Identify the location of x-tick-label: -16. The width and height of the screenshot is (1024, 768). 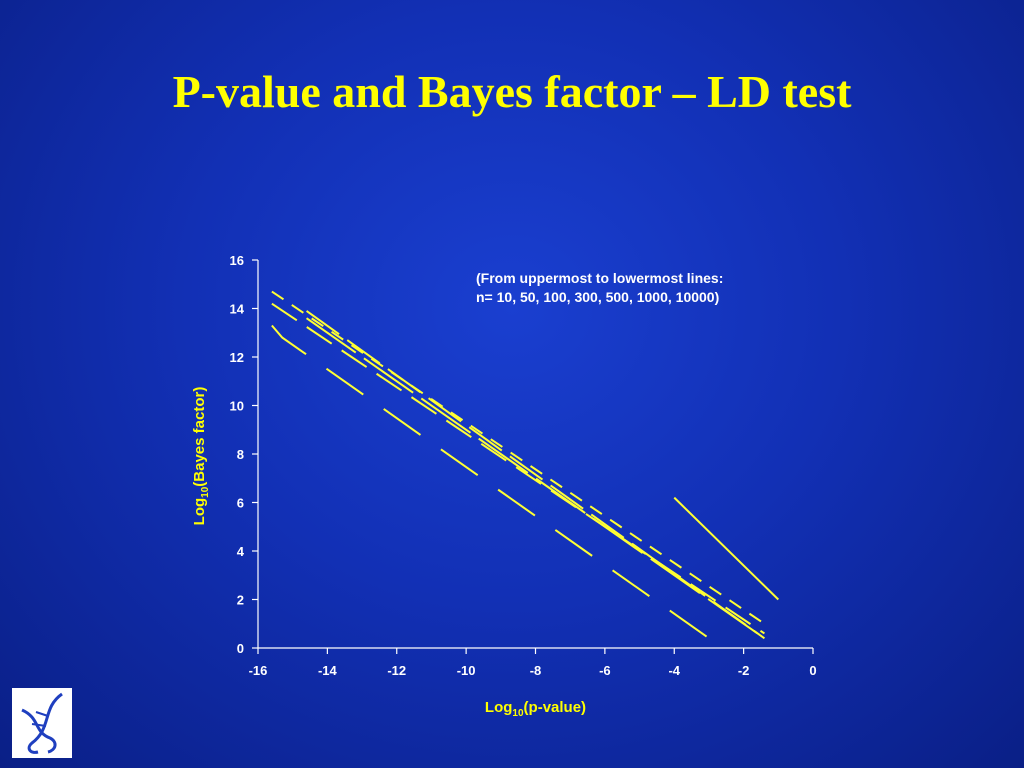
(258, 670).